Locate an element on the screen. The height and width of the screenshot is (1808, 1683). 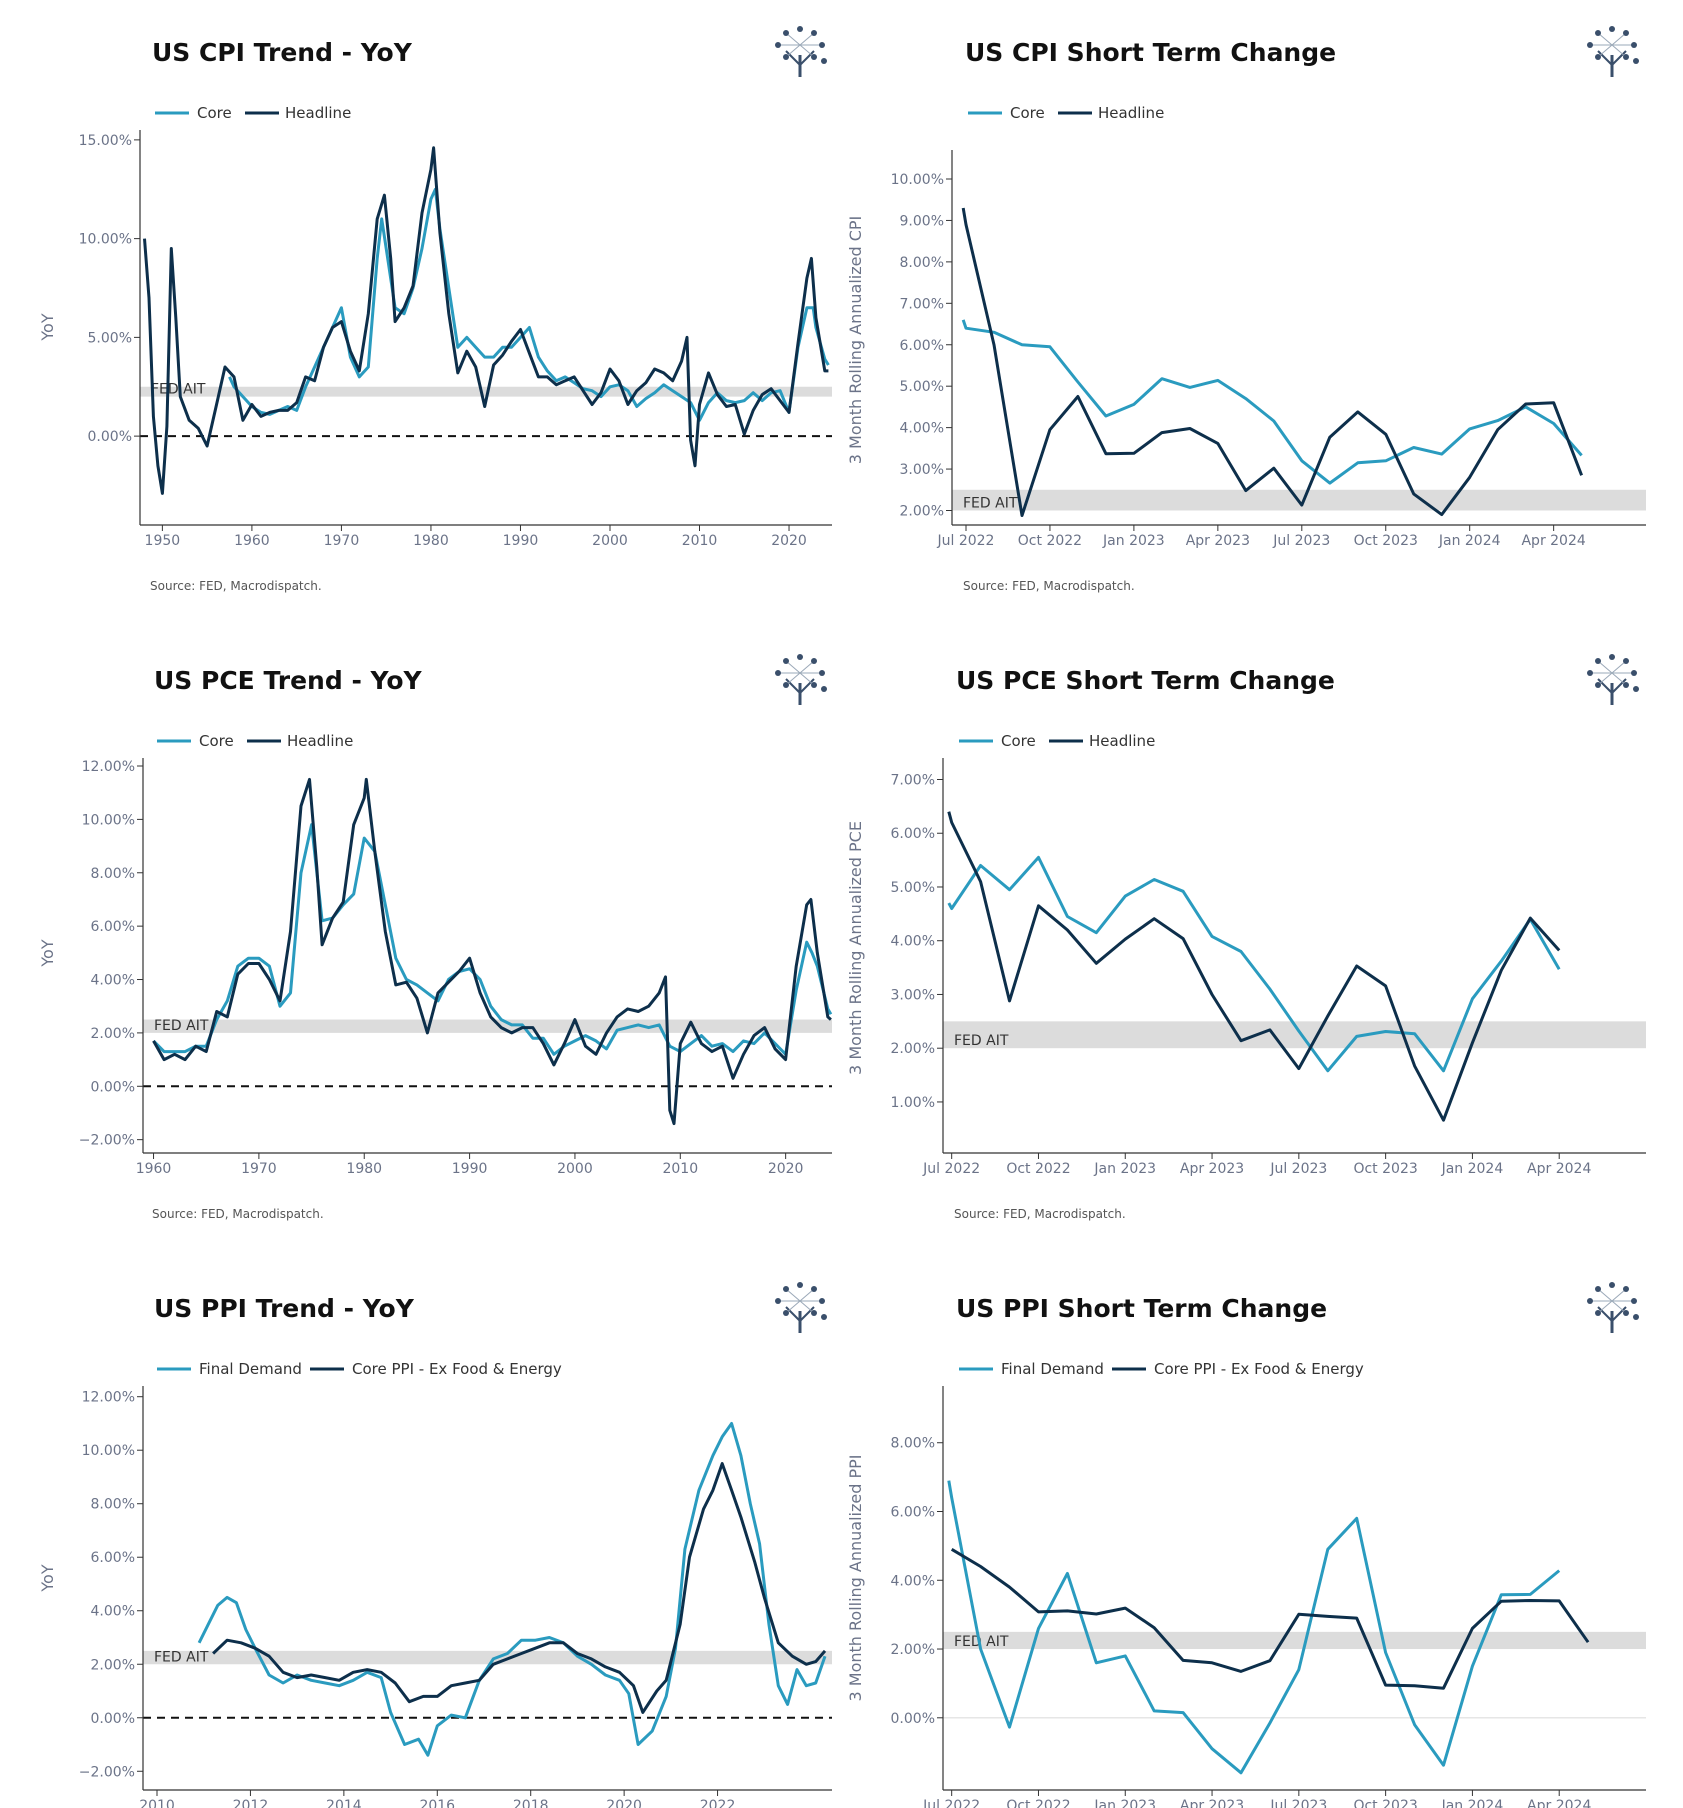
x-tick-label: 2018 is located at coordinates (531, 1803).